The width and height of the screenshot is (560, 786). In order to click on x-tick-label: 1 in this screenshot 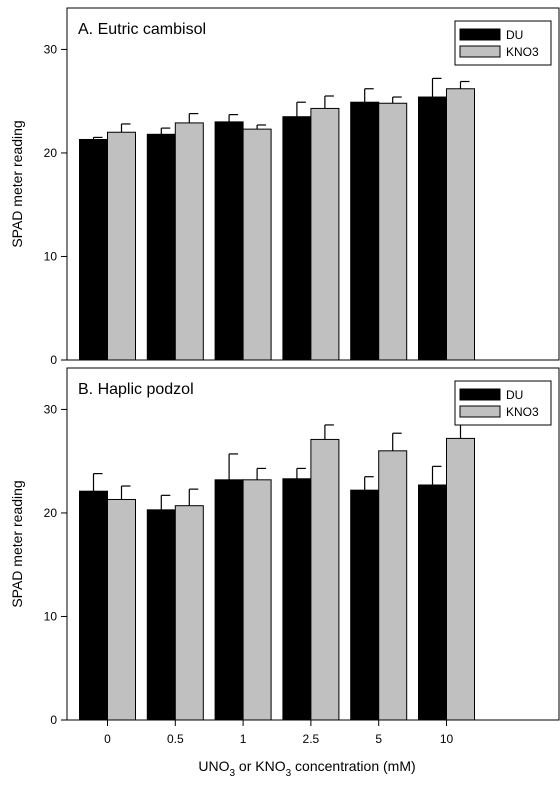, I will do `click(243, 739)`.